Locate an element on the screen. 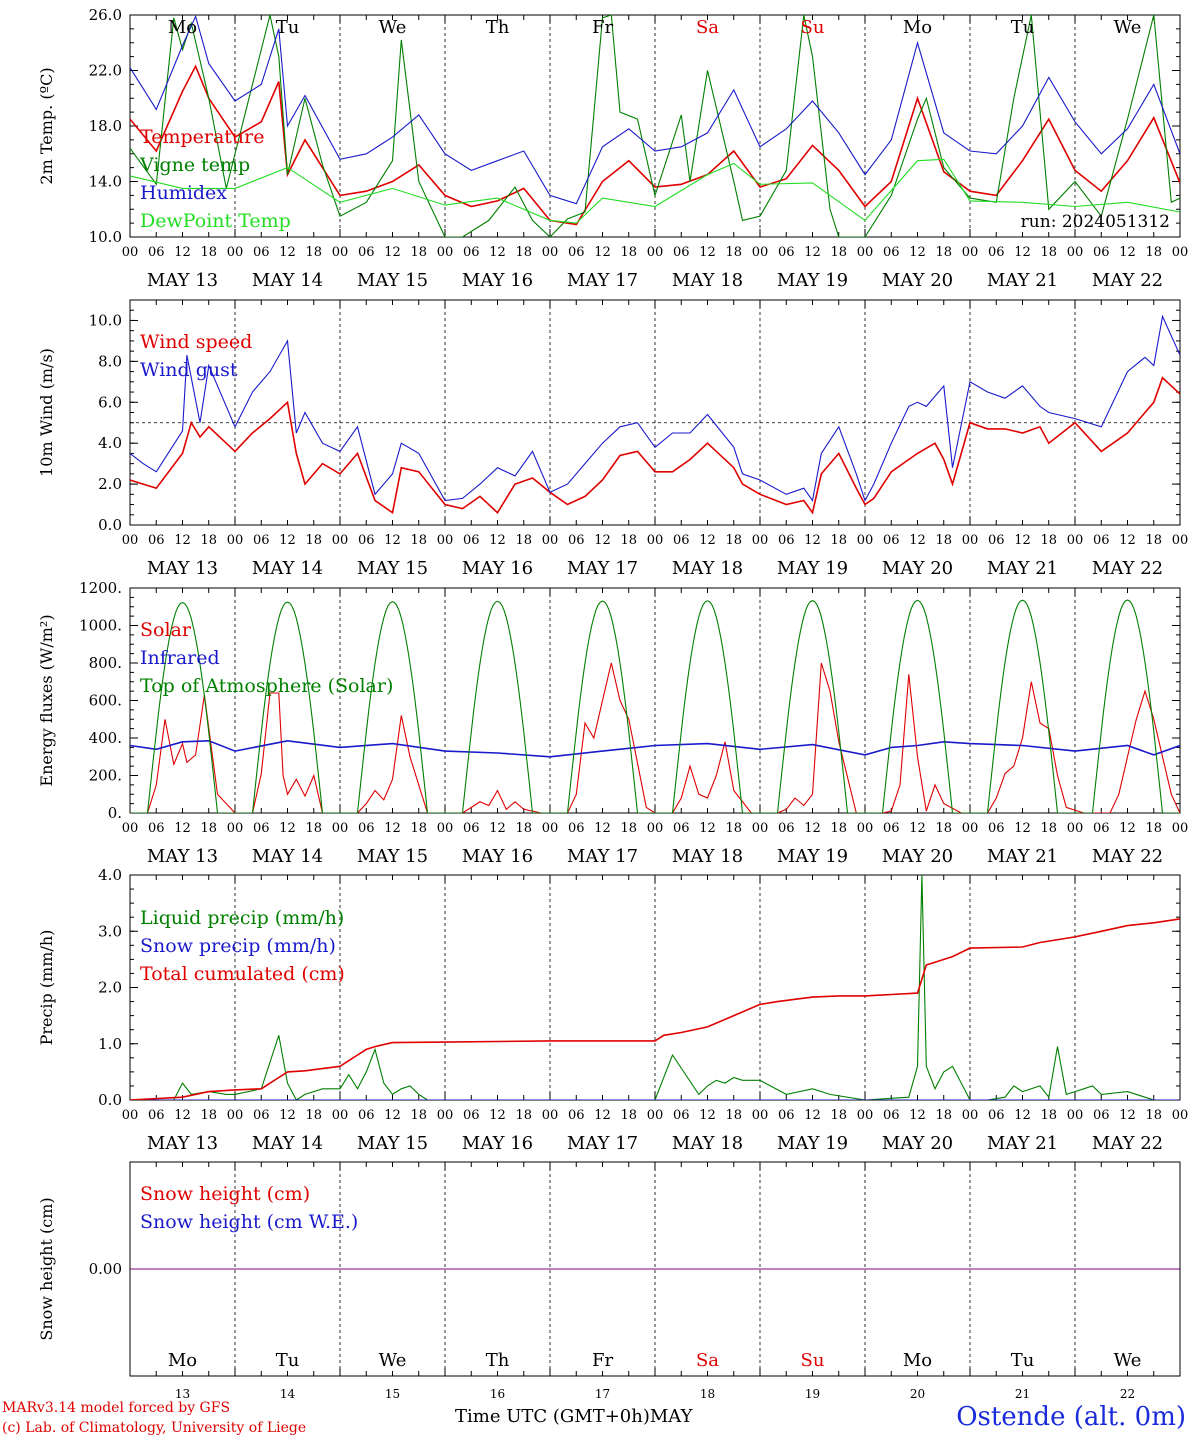 The width and height of the screenshot is (1194, 1440). x-date-label: MAY 20 is located at coordinates (917, 856).